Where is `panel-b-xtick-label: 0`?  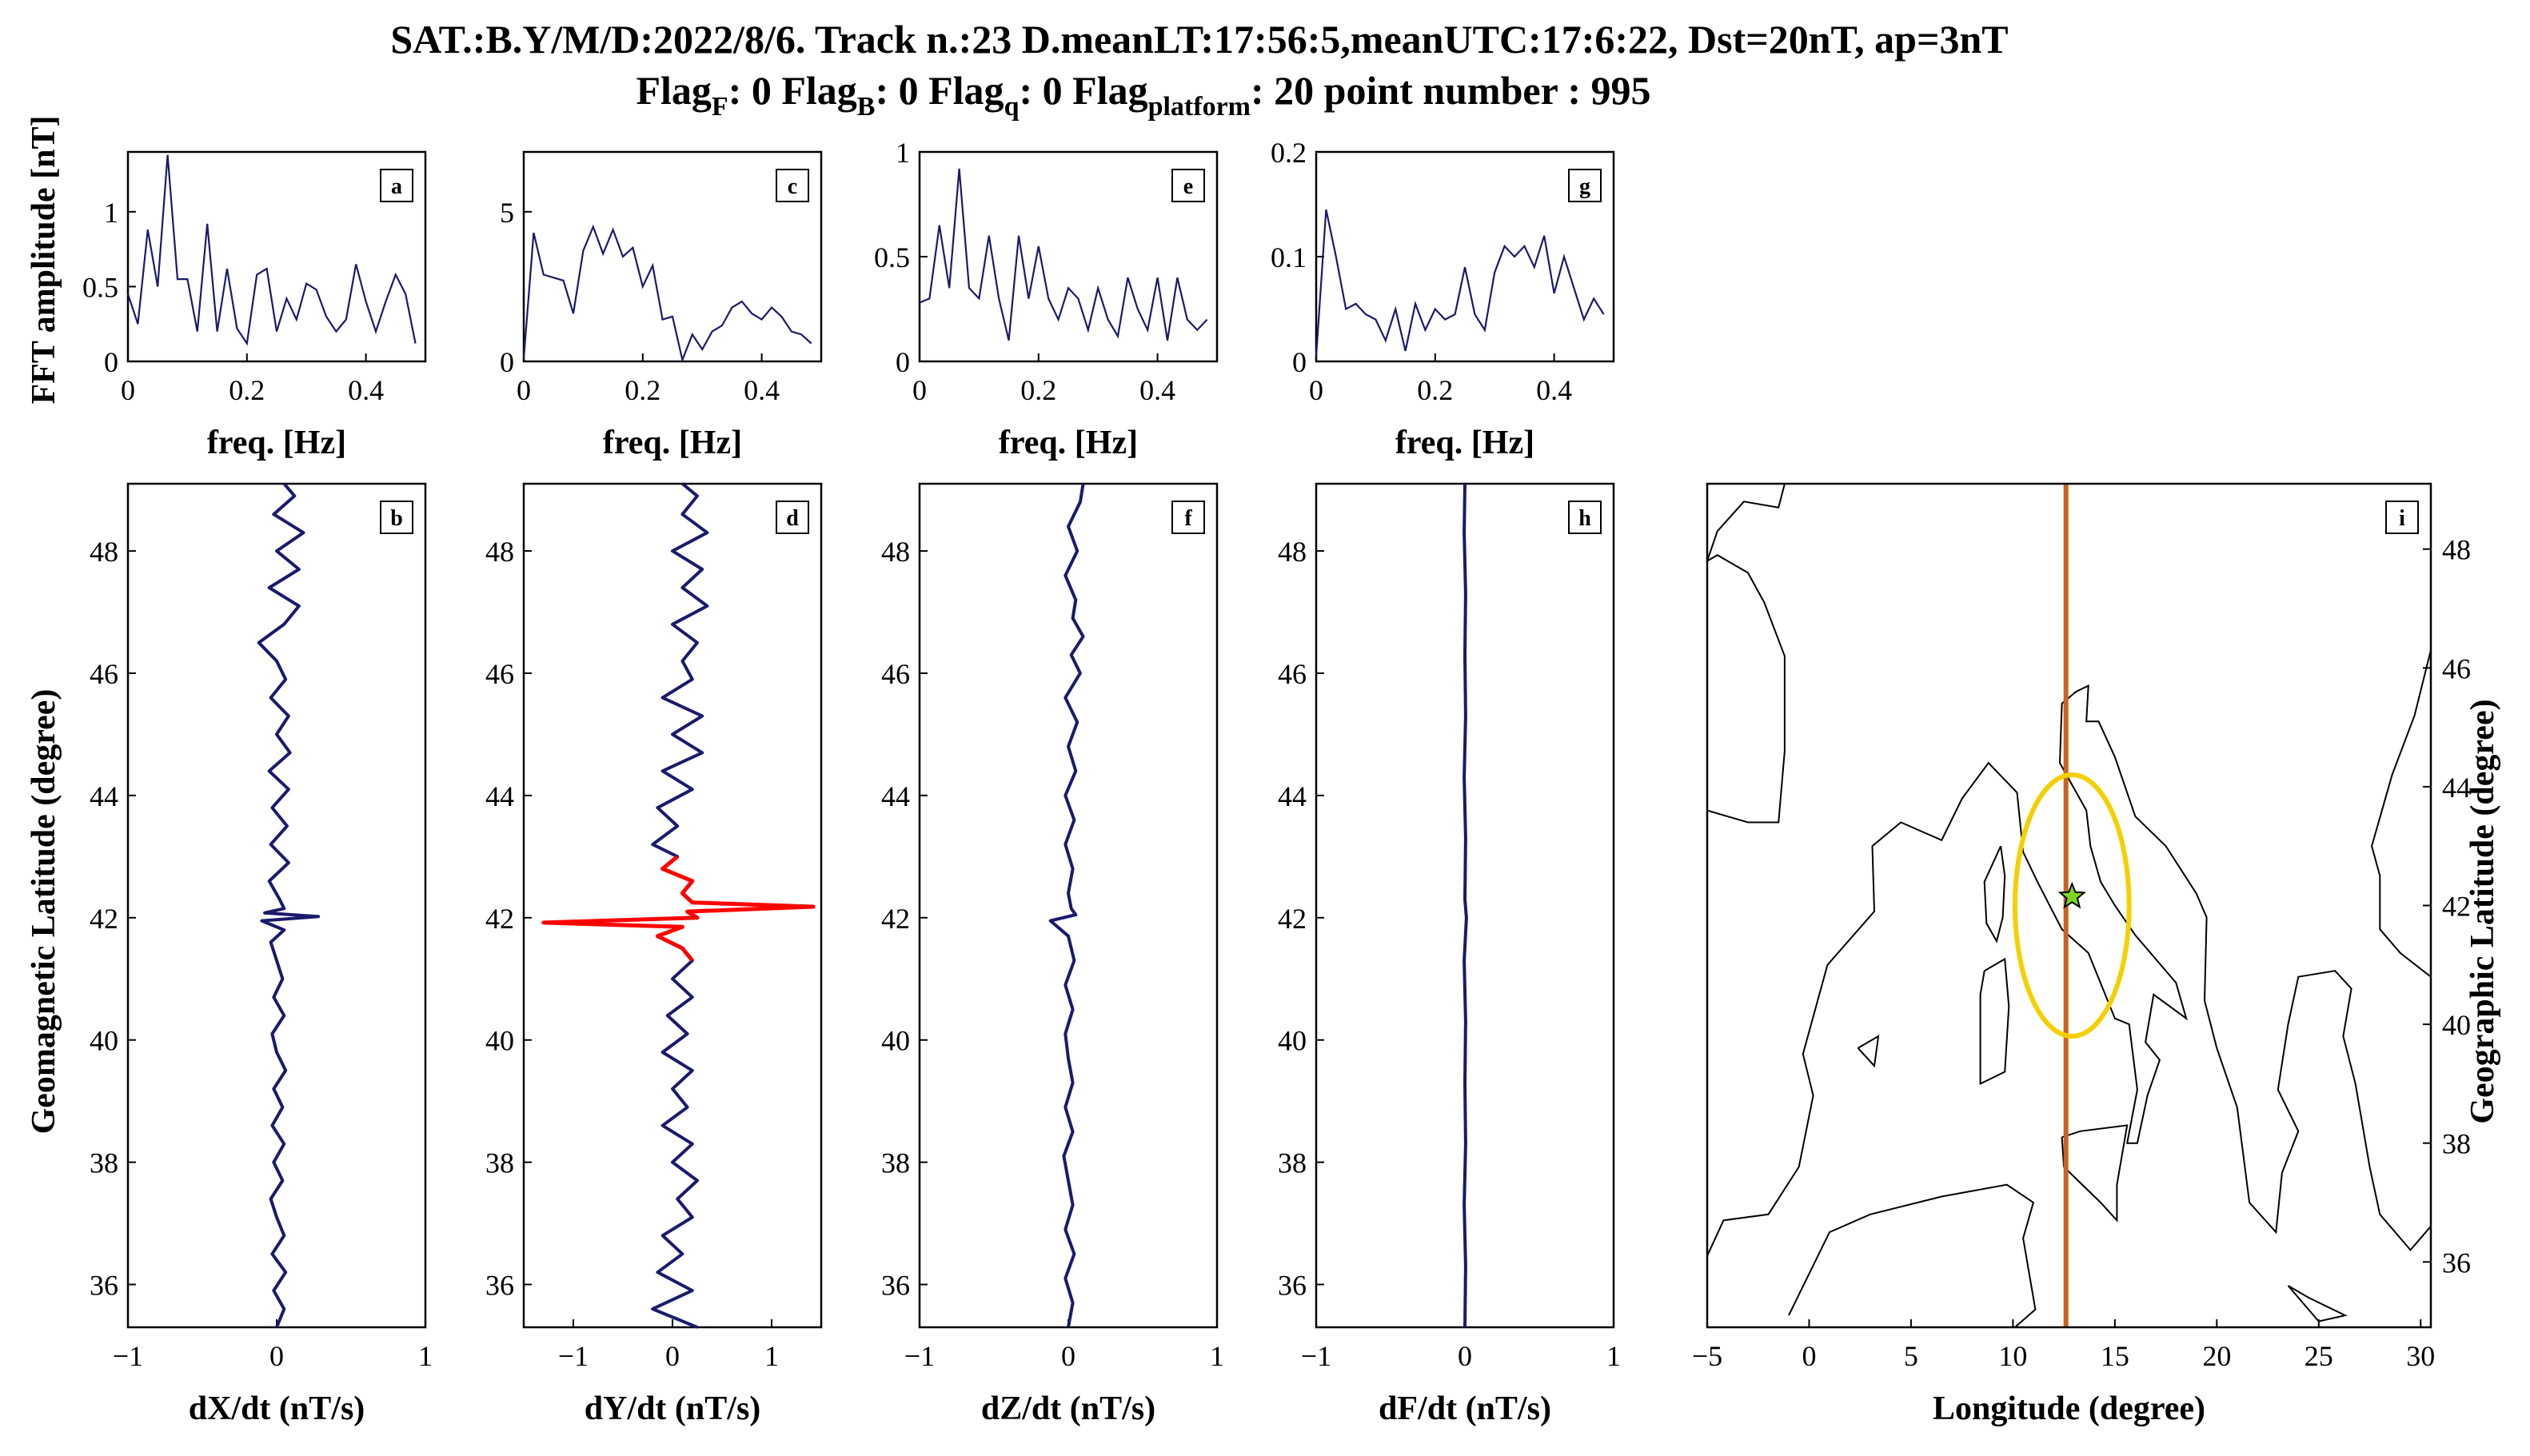
panel-b-xtick-label: 0 is located at coordinates (276, 1356).